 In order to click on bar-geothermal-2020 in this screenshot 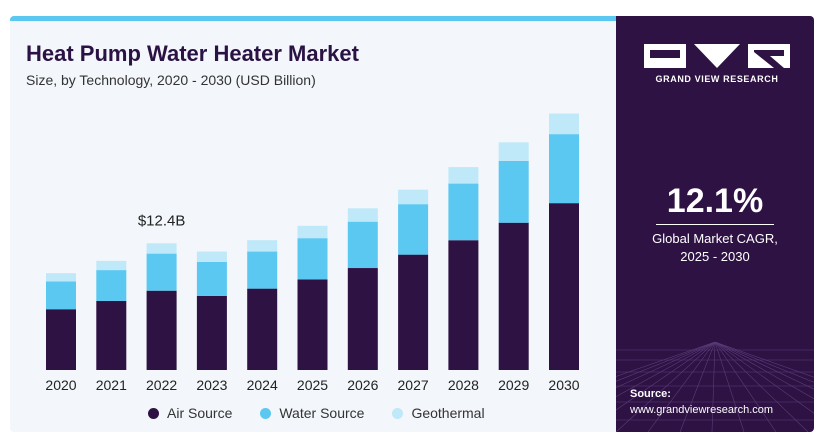, I will do `click(61, 277)`.